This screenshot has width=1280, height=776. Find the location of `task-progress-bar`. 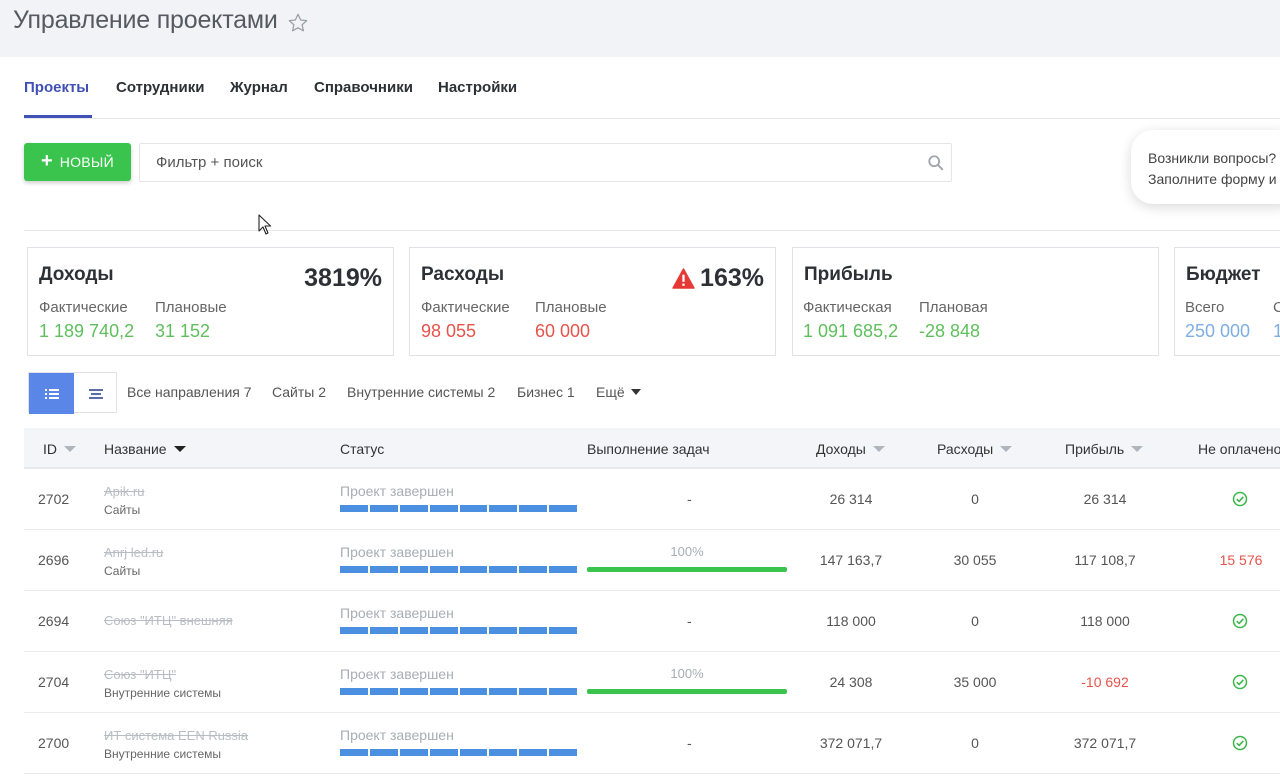

task-progress-bar is located at coordinates (687, 691).